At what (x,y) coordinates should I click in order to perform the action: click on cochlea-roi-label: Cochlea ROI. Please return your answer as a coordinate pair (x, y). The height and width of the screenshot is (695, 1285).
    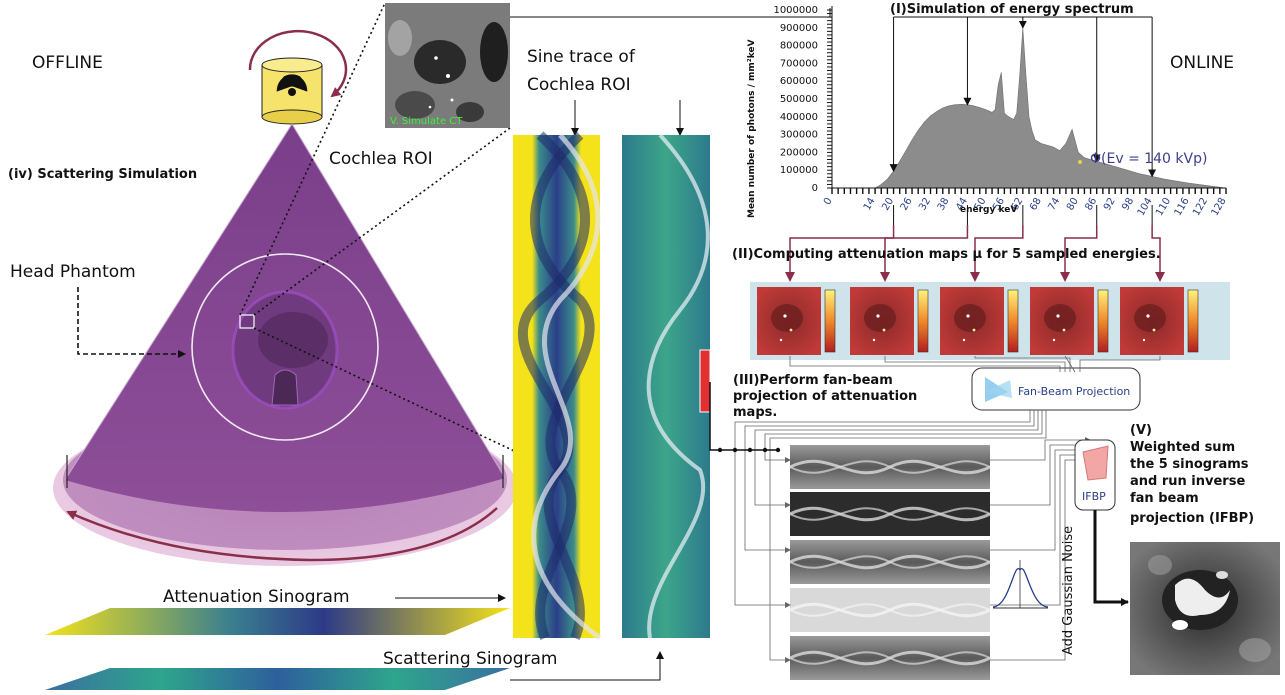
    Looking at the image, I should click on (381, 159).